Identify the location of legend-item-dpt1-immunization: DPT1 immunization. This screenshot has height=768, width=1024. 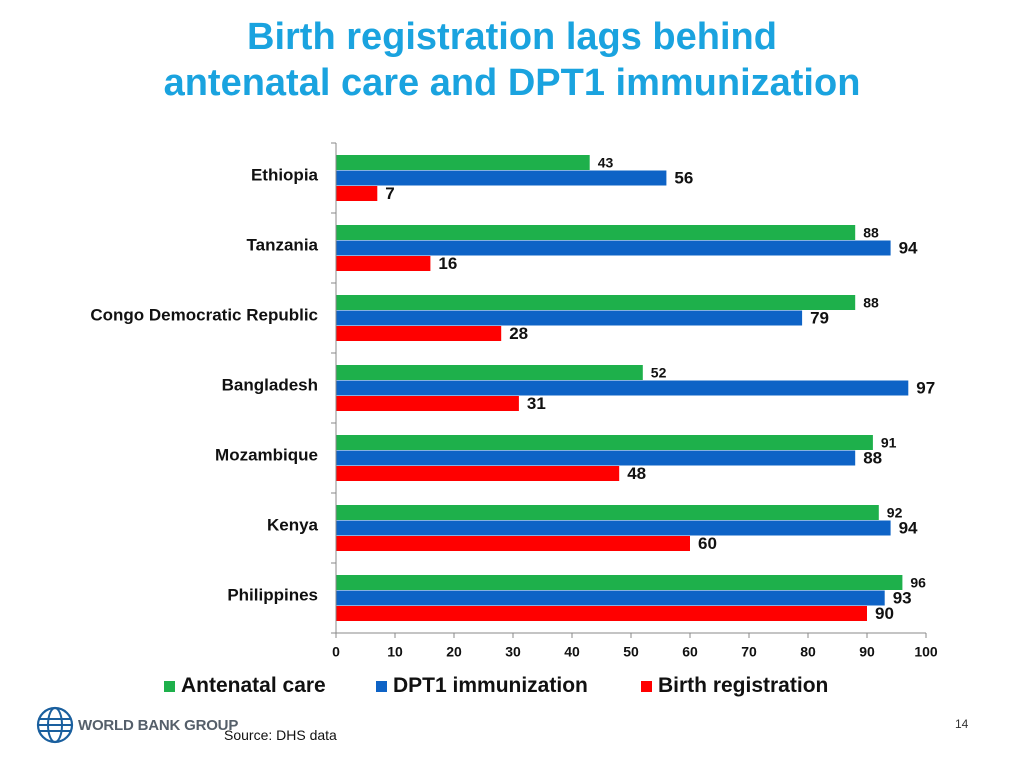
(482, 686).